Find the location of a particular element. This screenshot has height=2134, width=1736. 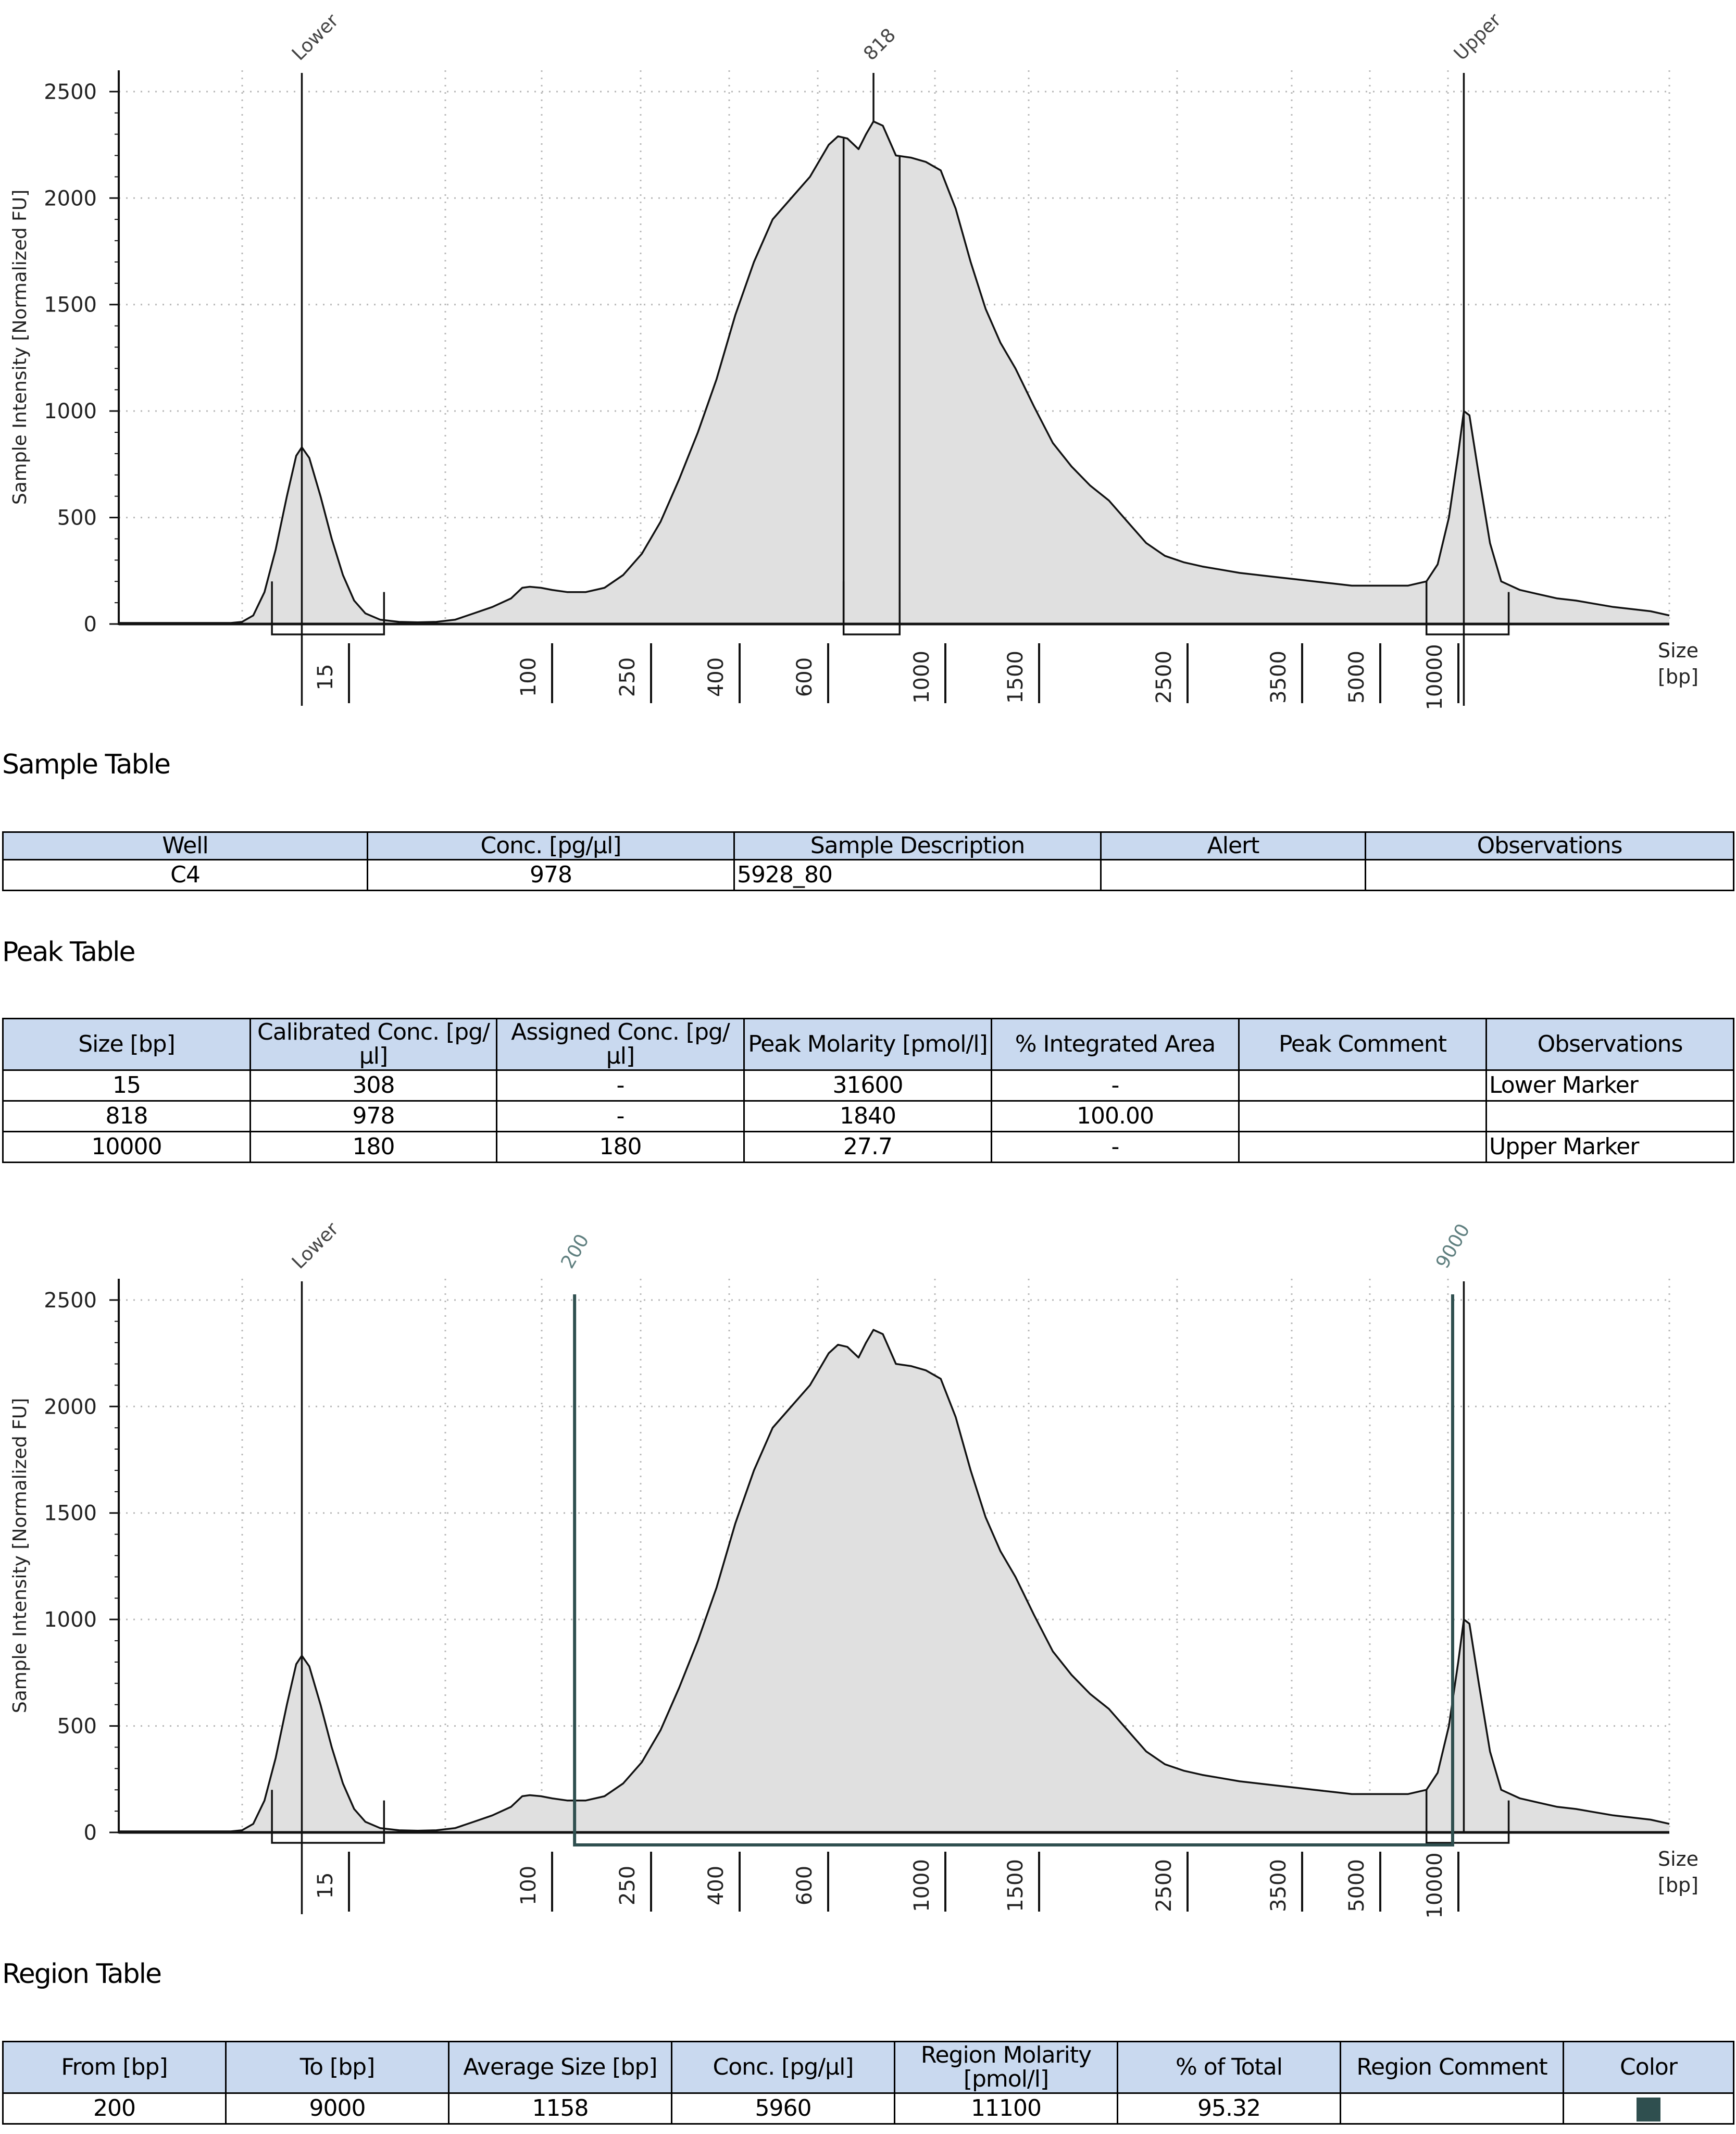

description-cell: 5928_80 is located at coordinates (918, 875).